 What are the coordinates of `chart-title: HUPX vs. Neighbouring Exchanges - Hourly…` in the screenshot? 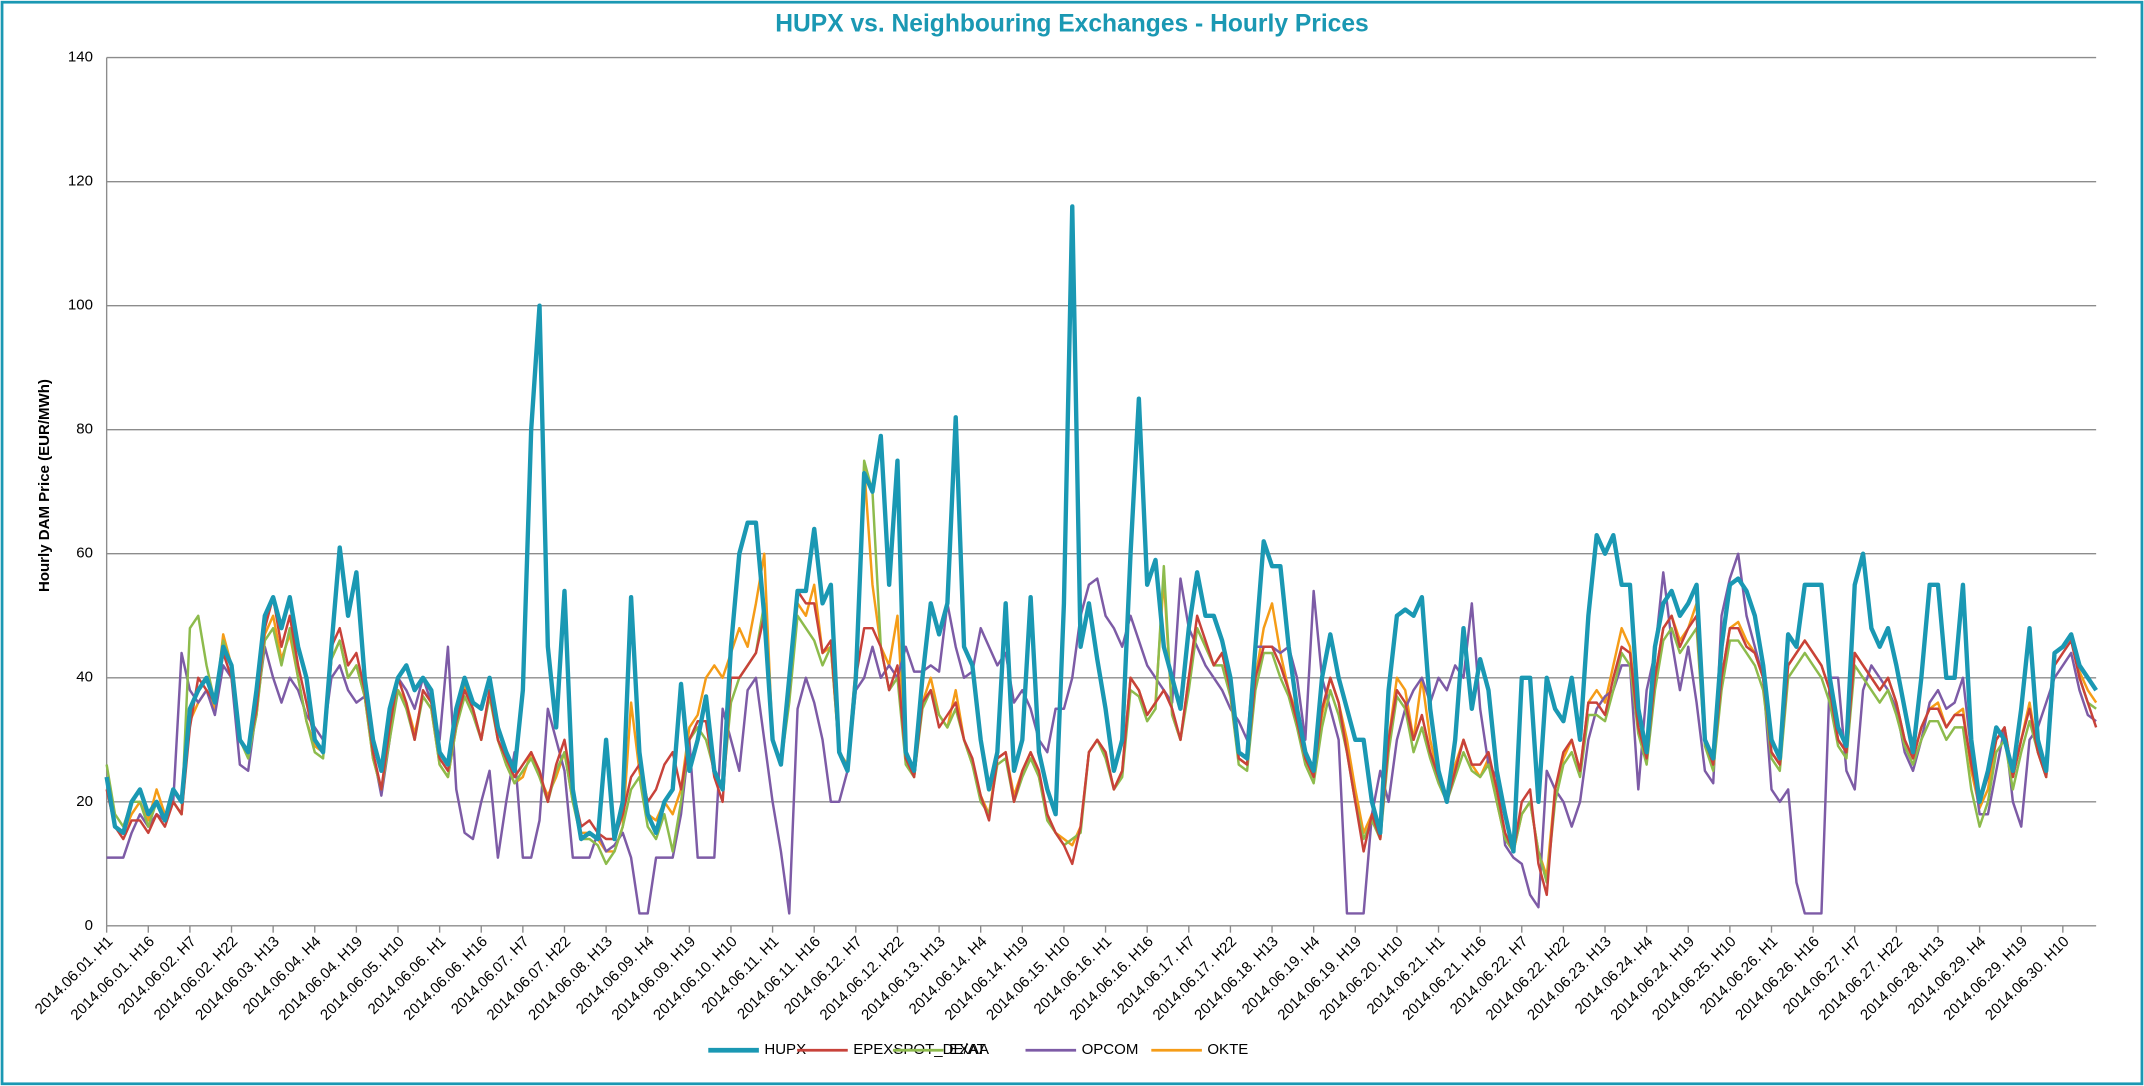 It's located at (1072, 23).